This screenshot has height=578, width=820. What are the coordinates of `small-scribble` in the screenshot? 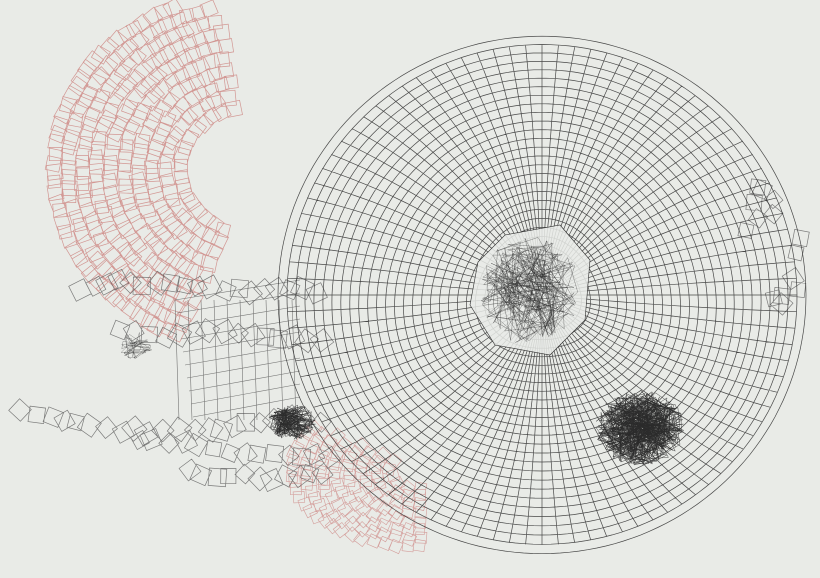 It's located at (136, 346).